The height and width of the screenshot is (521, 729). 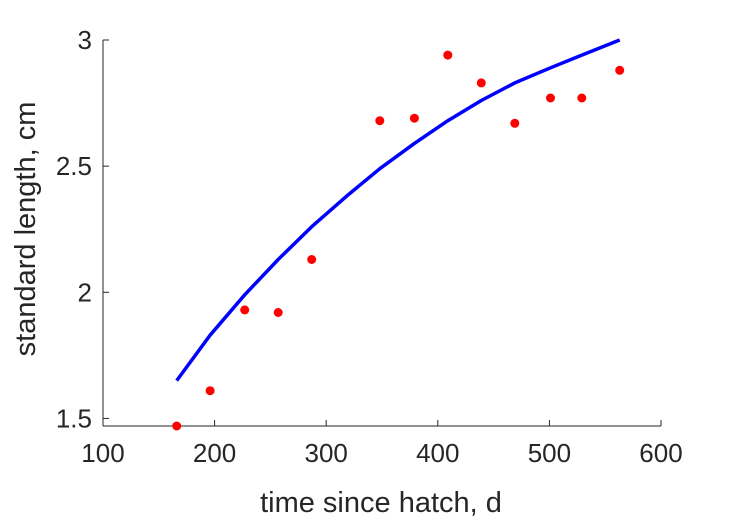 I want to click on y-tick-label: 1.5, so click(x=74, y=418).